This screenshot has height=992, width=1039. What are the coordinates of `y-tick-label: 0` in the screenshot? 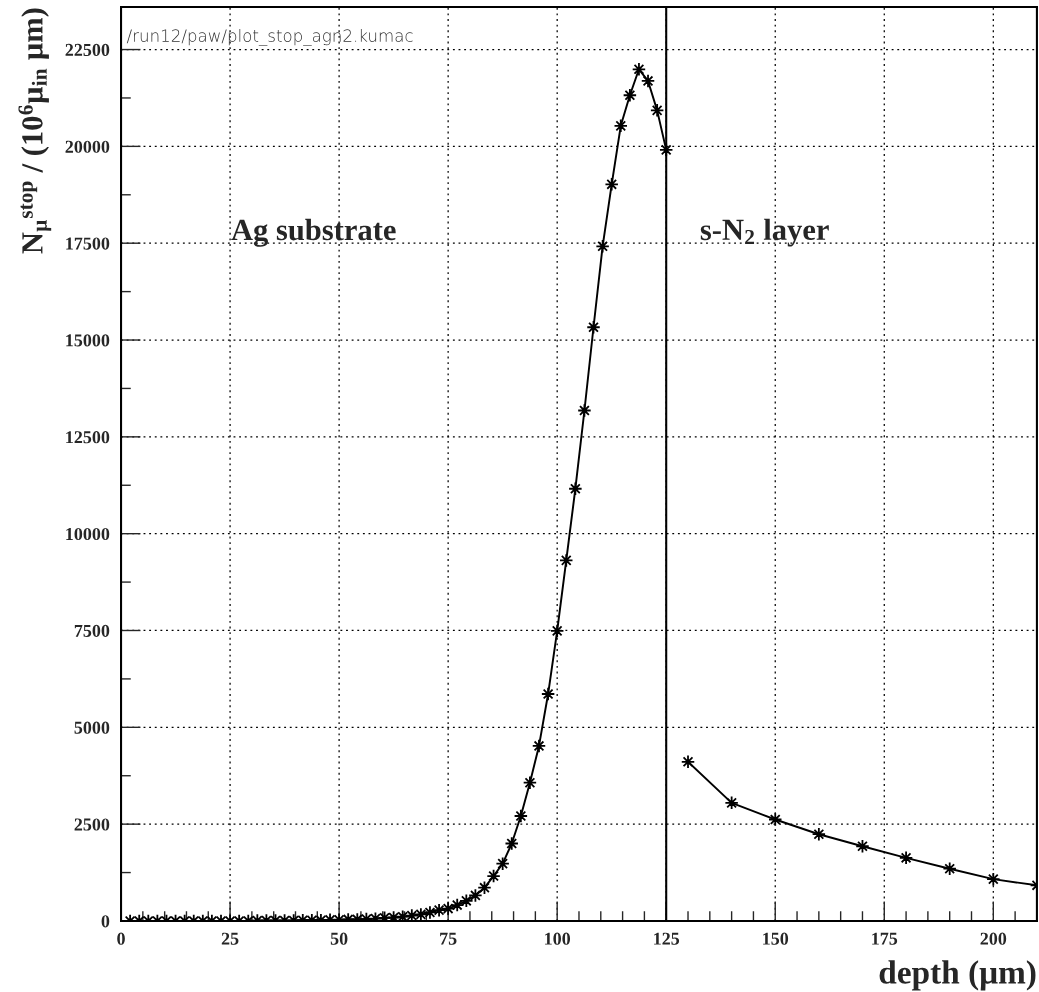 It's located at (105, 921).